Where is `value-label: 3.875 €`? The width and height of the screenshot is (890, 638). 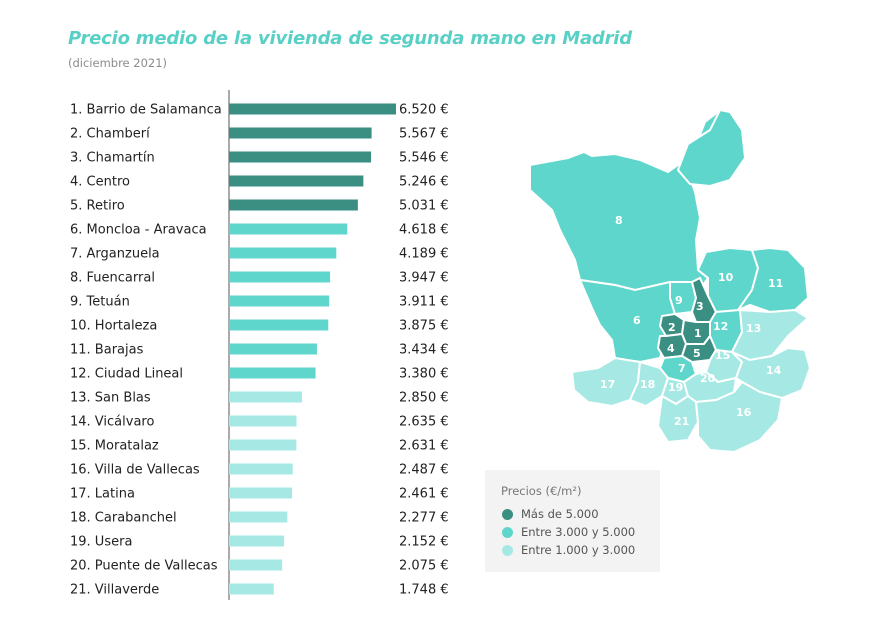 value-label: 3.875 € is located at coordinates (424, 326).